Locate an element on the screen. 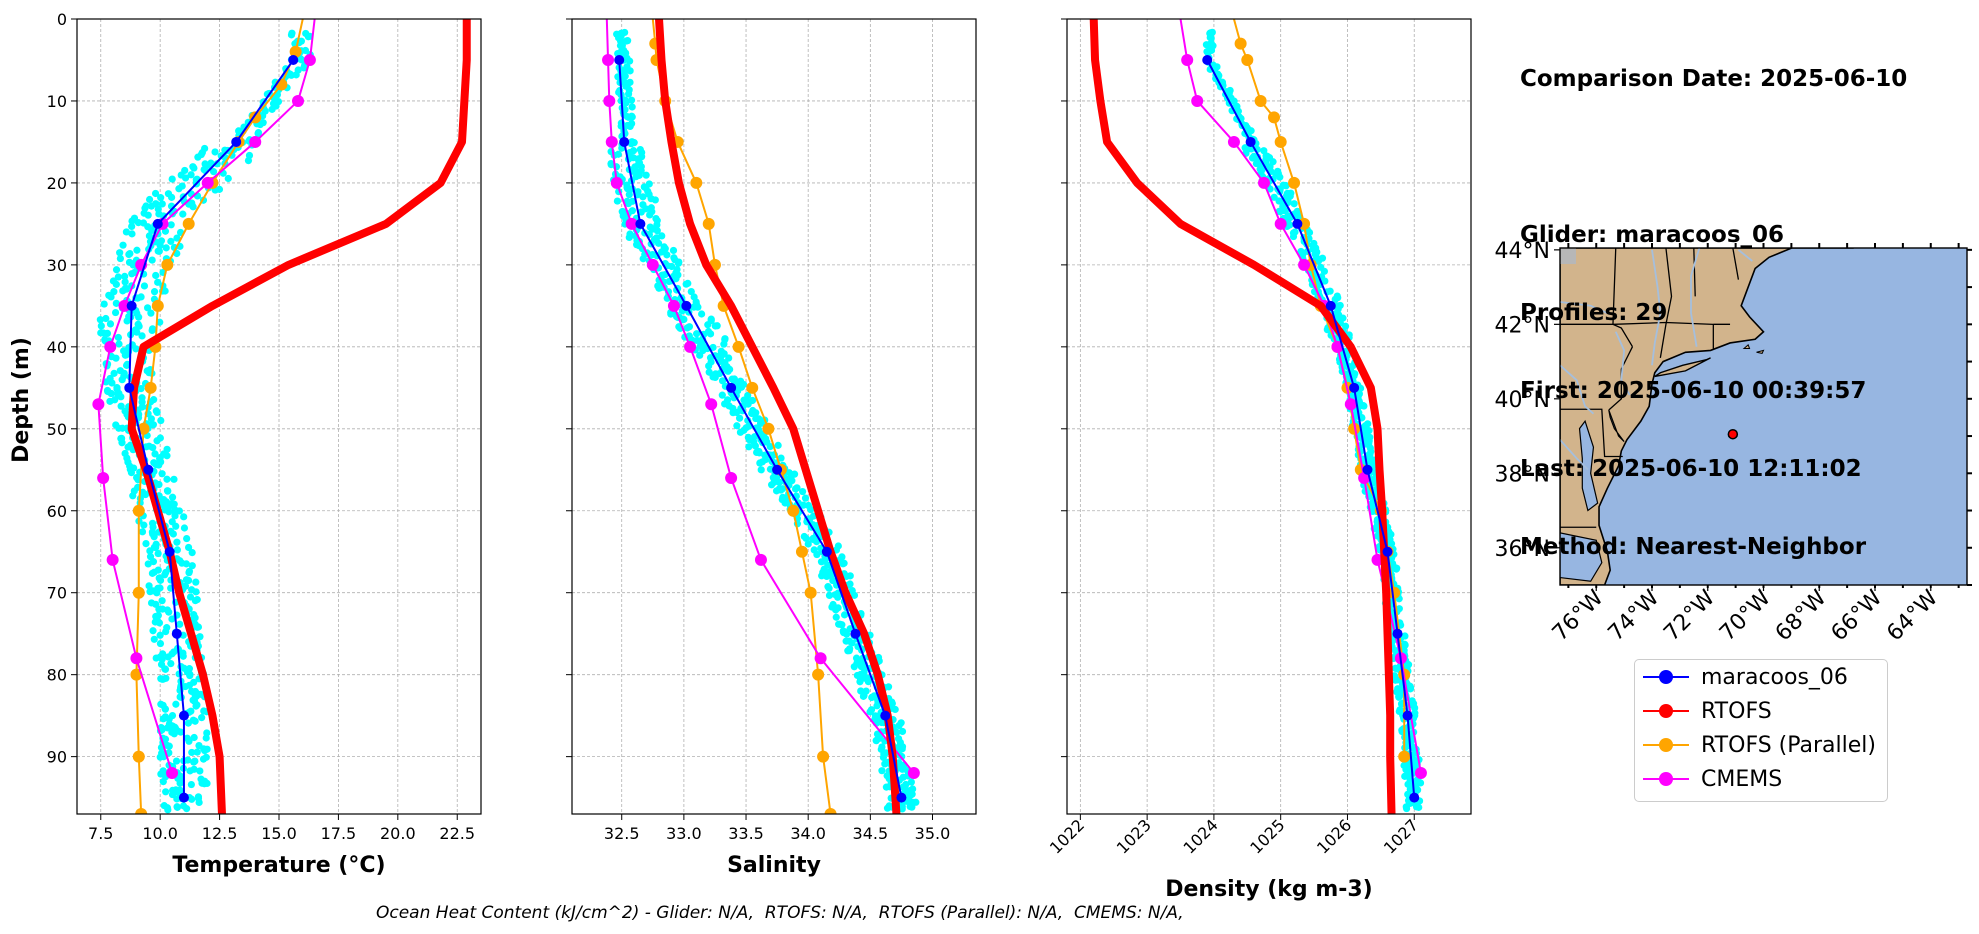 This screenshot has height=934, width=1979. y-tick-label: 70 is located at coordinates (57, 593).